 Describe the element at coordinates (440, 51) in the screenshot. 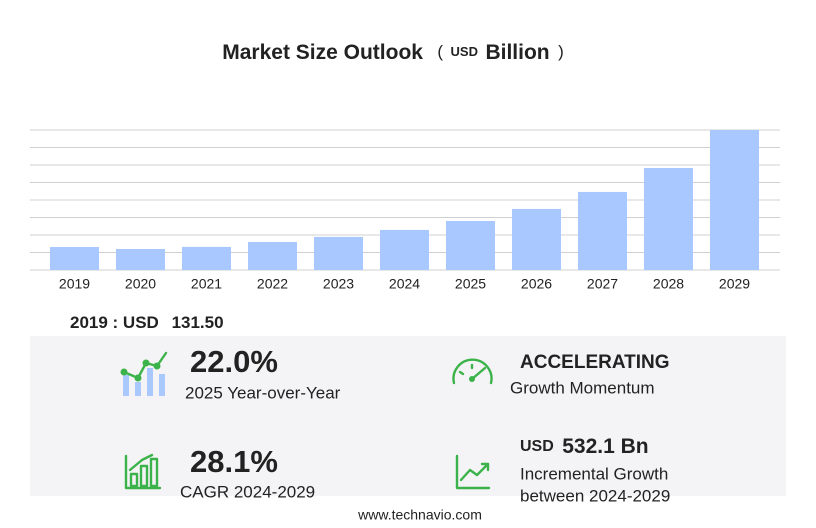

I see `unit-open: (` at that location.